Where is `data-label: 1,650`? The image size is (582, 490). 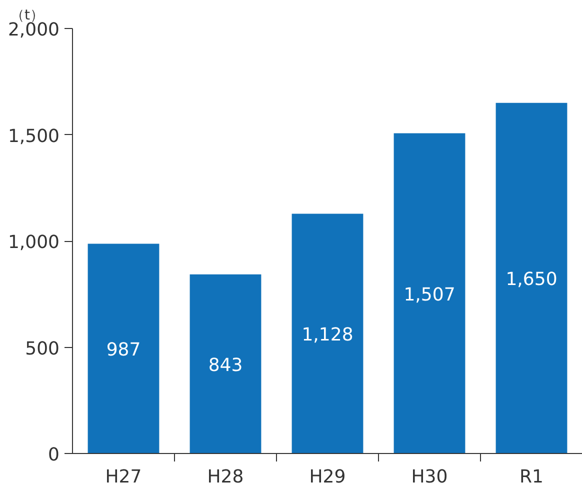 data-label: 1,650 is located at coordinates (532, 279).